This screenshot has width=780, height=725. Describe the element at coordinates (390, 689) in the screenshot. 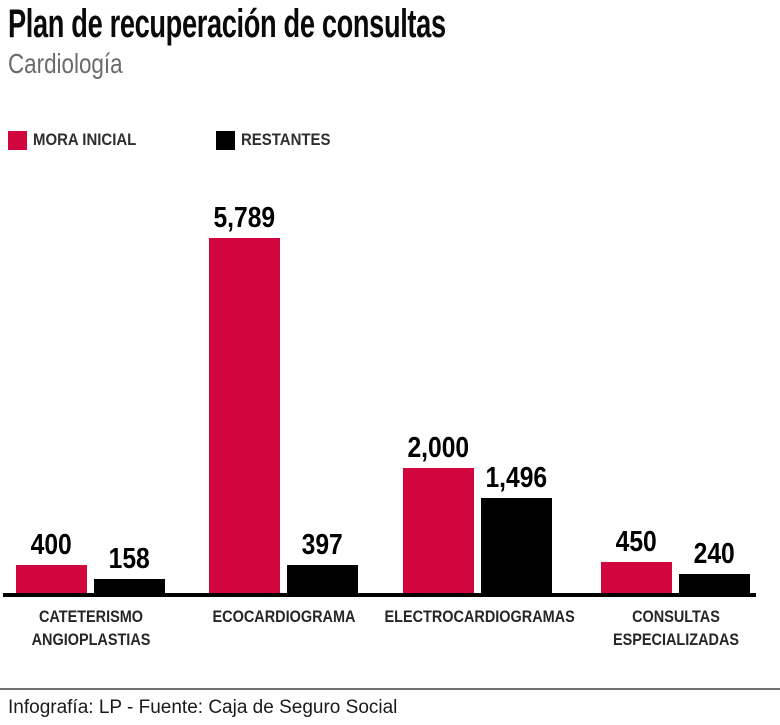

I see `footer-divider` at that location.